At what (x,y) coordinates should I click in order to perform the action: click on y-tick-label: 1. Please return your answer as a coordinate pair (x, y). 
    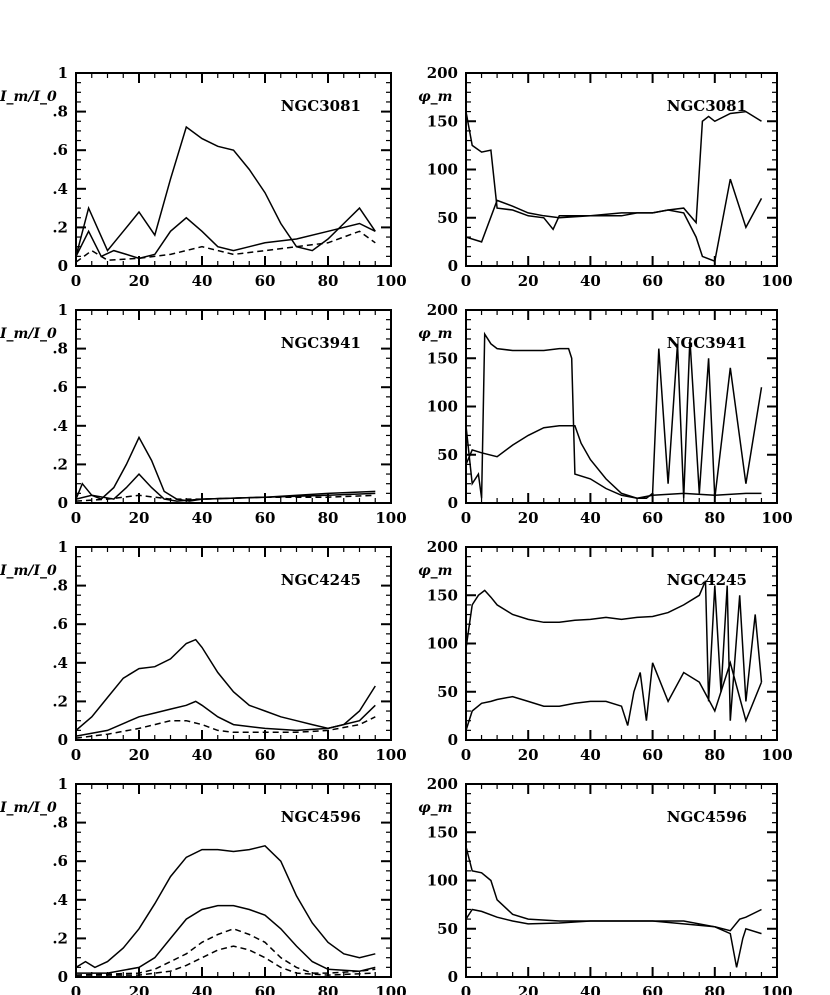
    Looking at the image, I should click on (63, 547).